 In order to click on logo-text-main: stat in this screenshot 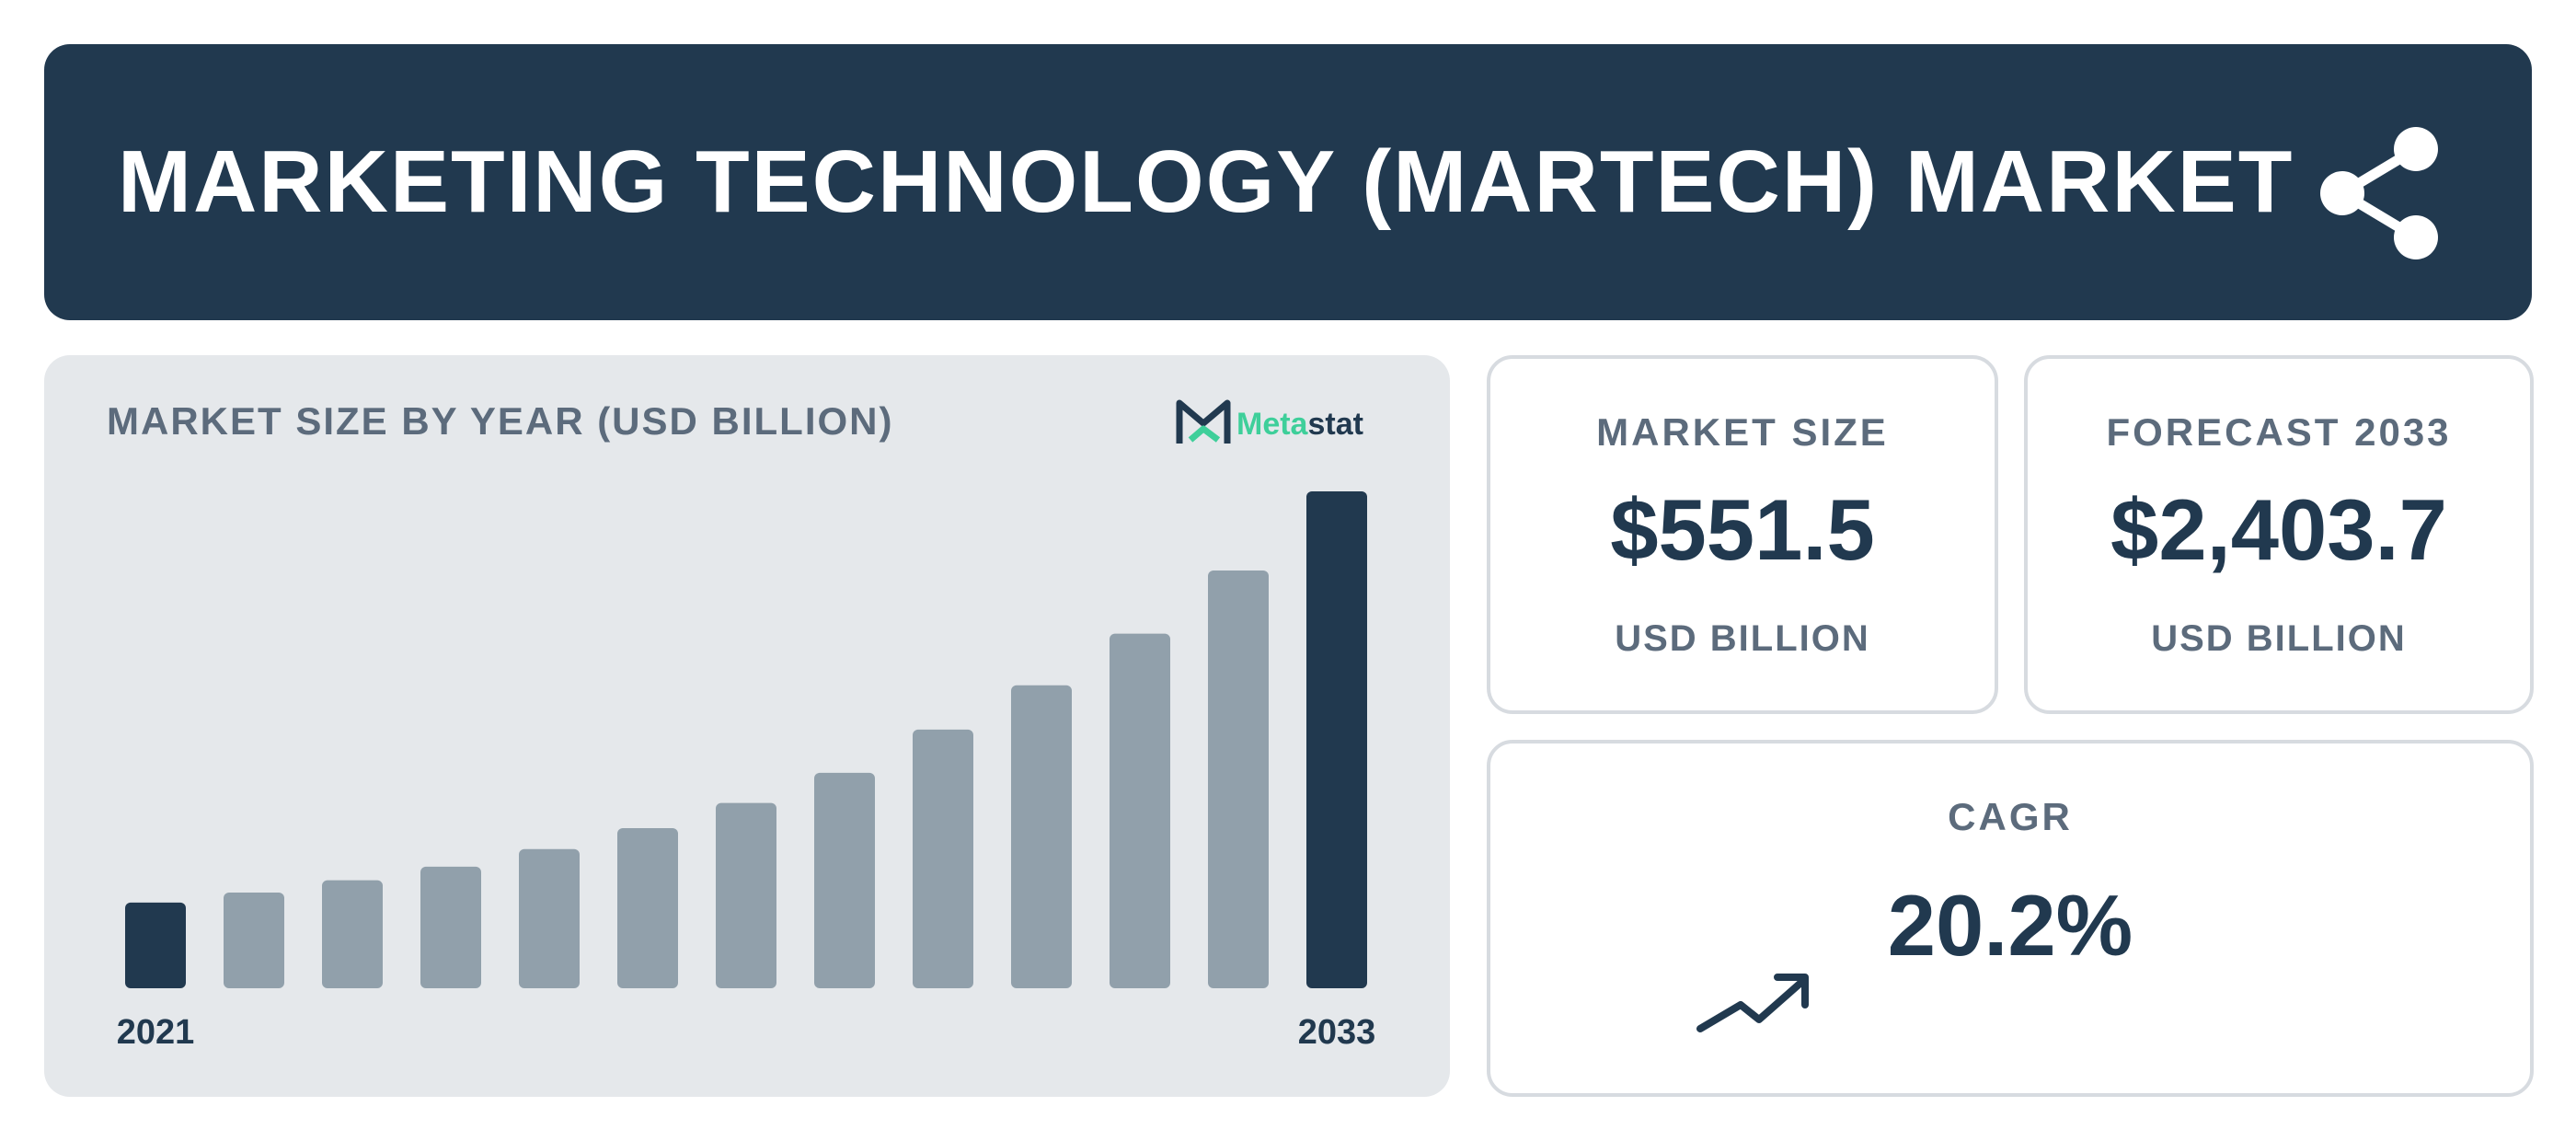, I will do `click(1335, 425)`.